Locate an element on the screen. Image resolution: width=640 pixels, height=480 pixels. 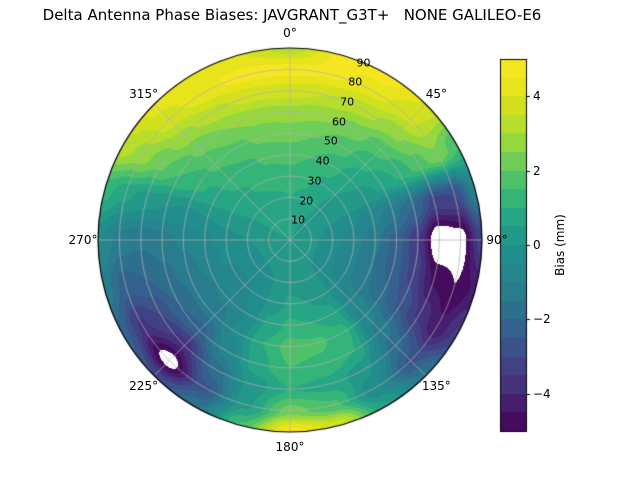
azimuth-label: 225° is located at coordinates (144, 386).